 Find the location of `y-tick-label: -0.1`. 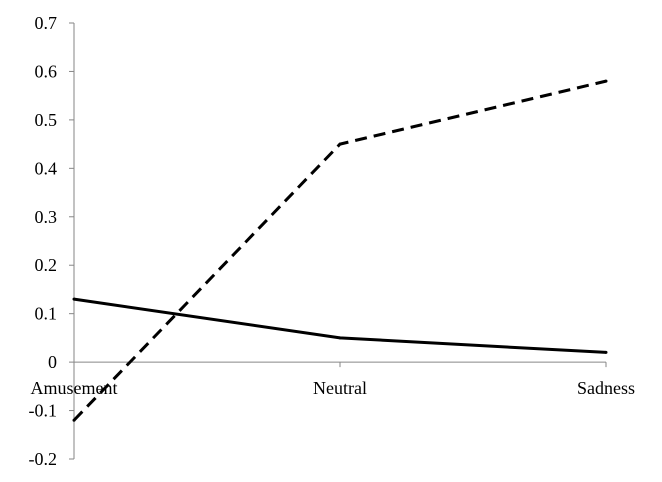

y-tick-label: -0.1 is located at coordinates (43, 411).